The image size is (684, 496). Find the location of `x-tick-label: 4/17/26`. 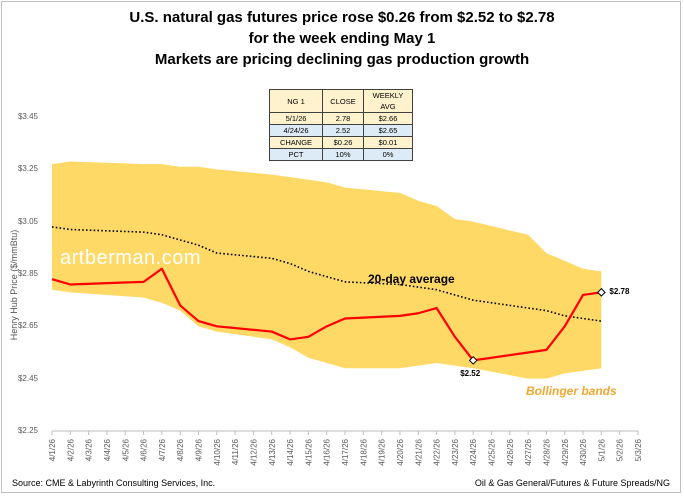

x-tick-label: 4/17/26 is located at coordinates (345, 451).